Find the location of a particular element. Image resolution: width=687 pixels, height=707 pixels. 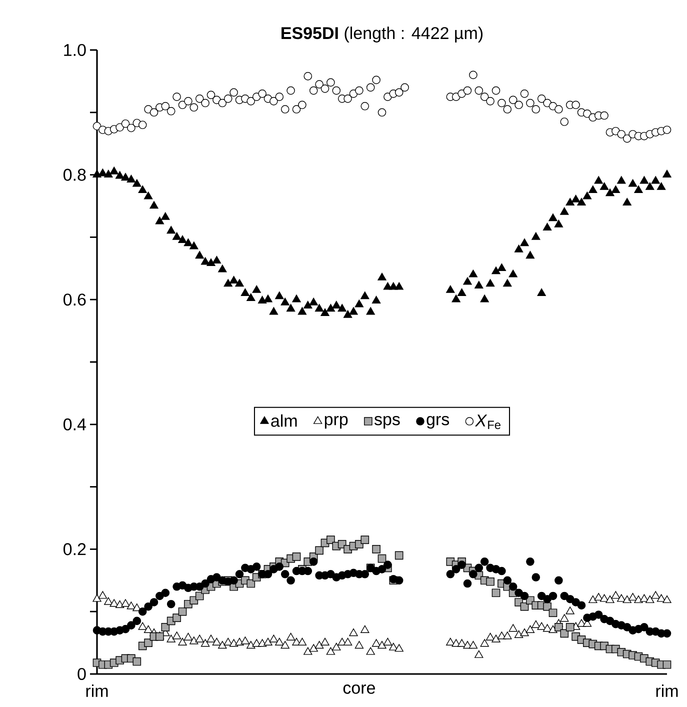

legend-label: X$_{Fe}$ is located at coordinates (487, 422).